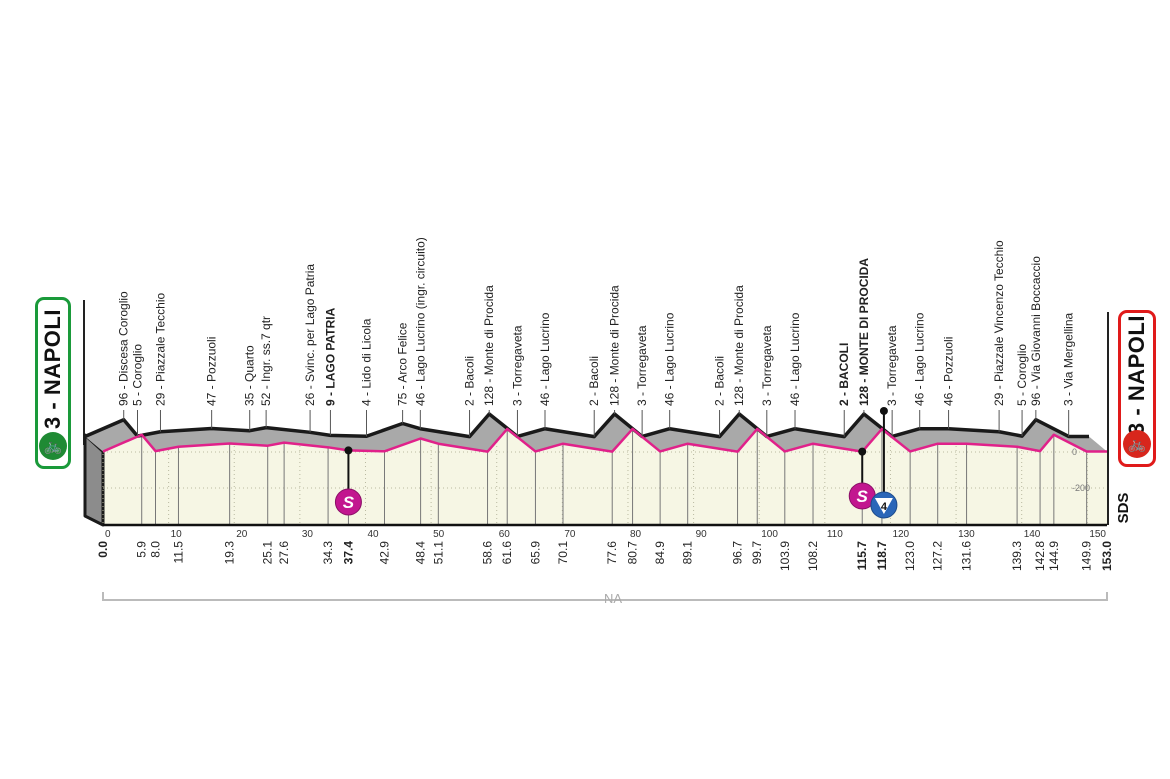 This screenshot has height=779, width=1170. Describe the element at coordinates (612, 553) in the screenshot. I see `km-label: 77.6` at that location.